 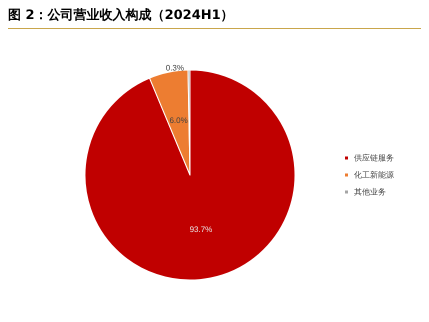 I want to click on legend-label: 化工新能源, so click(x=374, y=175).